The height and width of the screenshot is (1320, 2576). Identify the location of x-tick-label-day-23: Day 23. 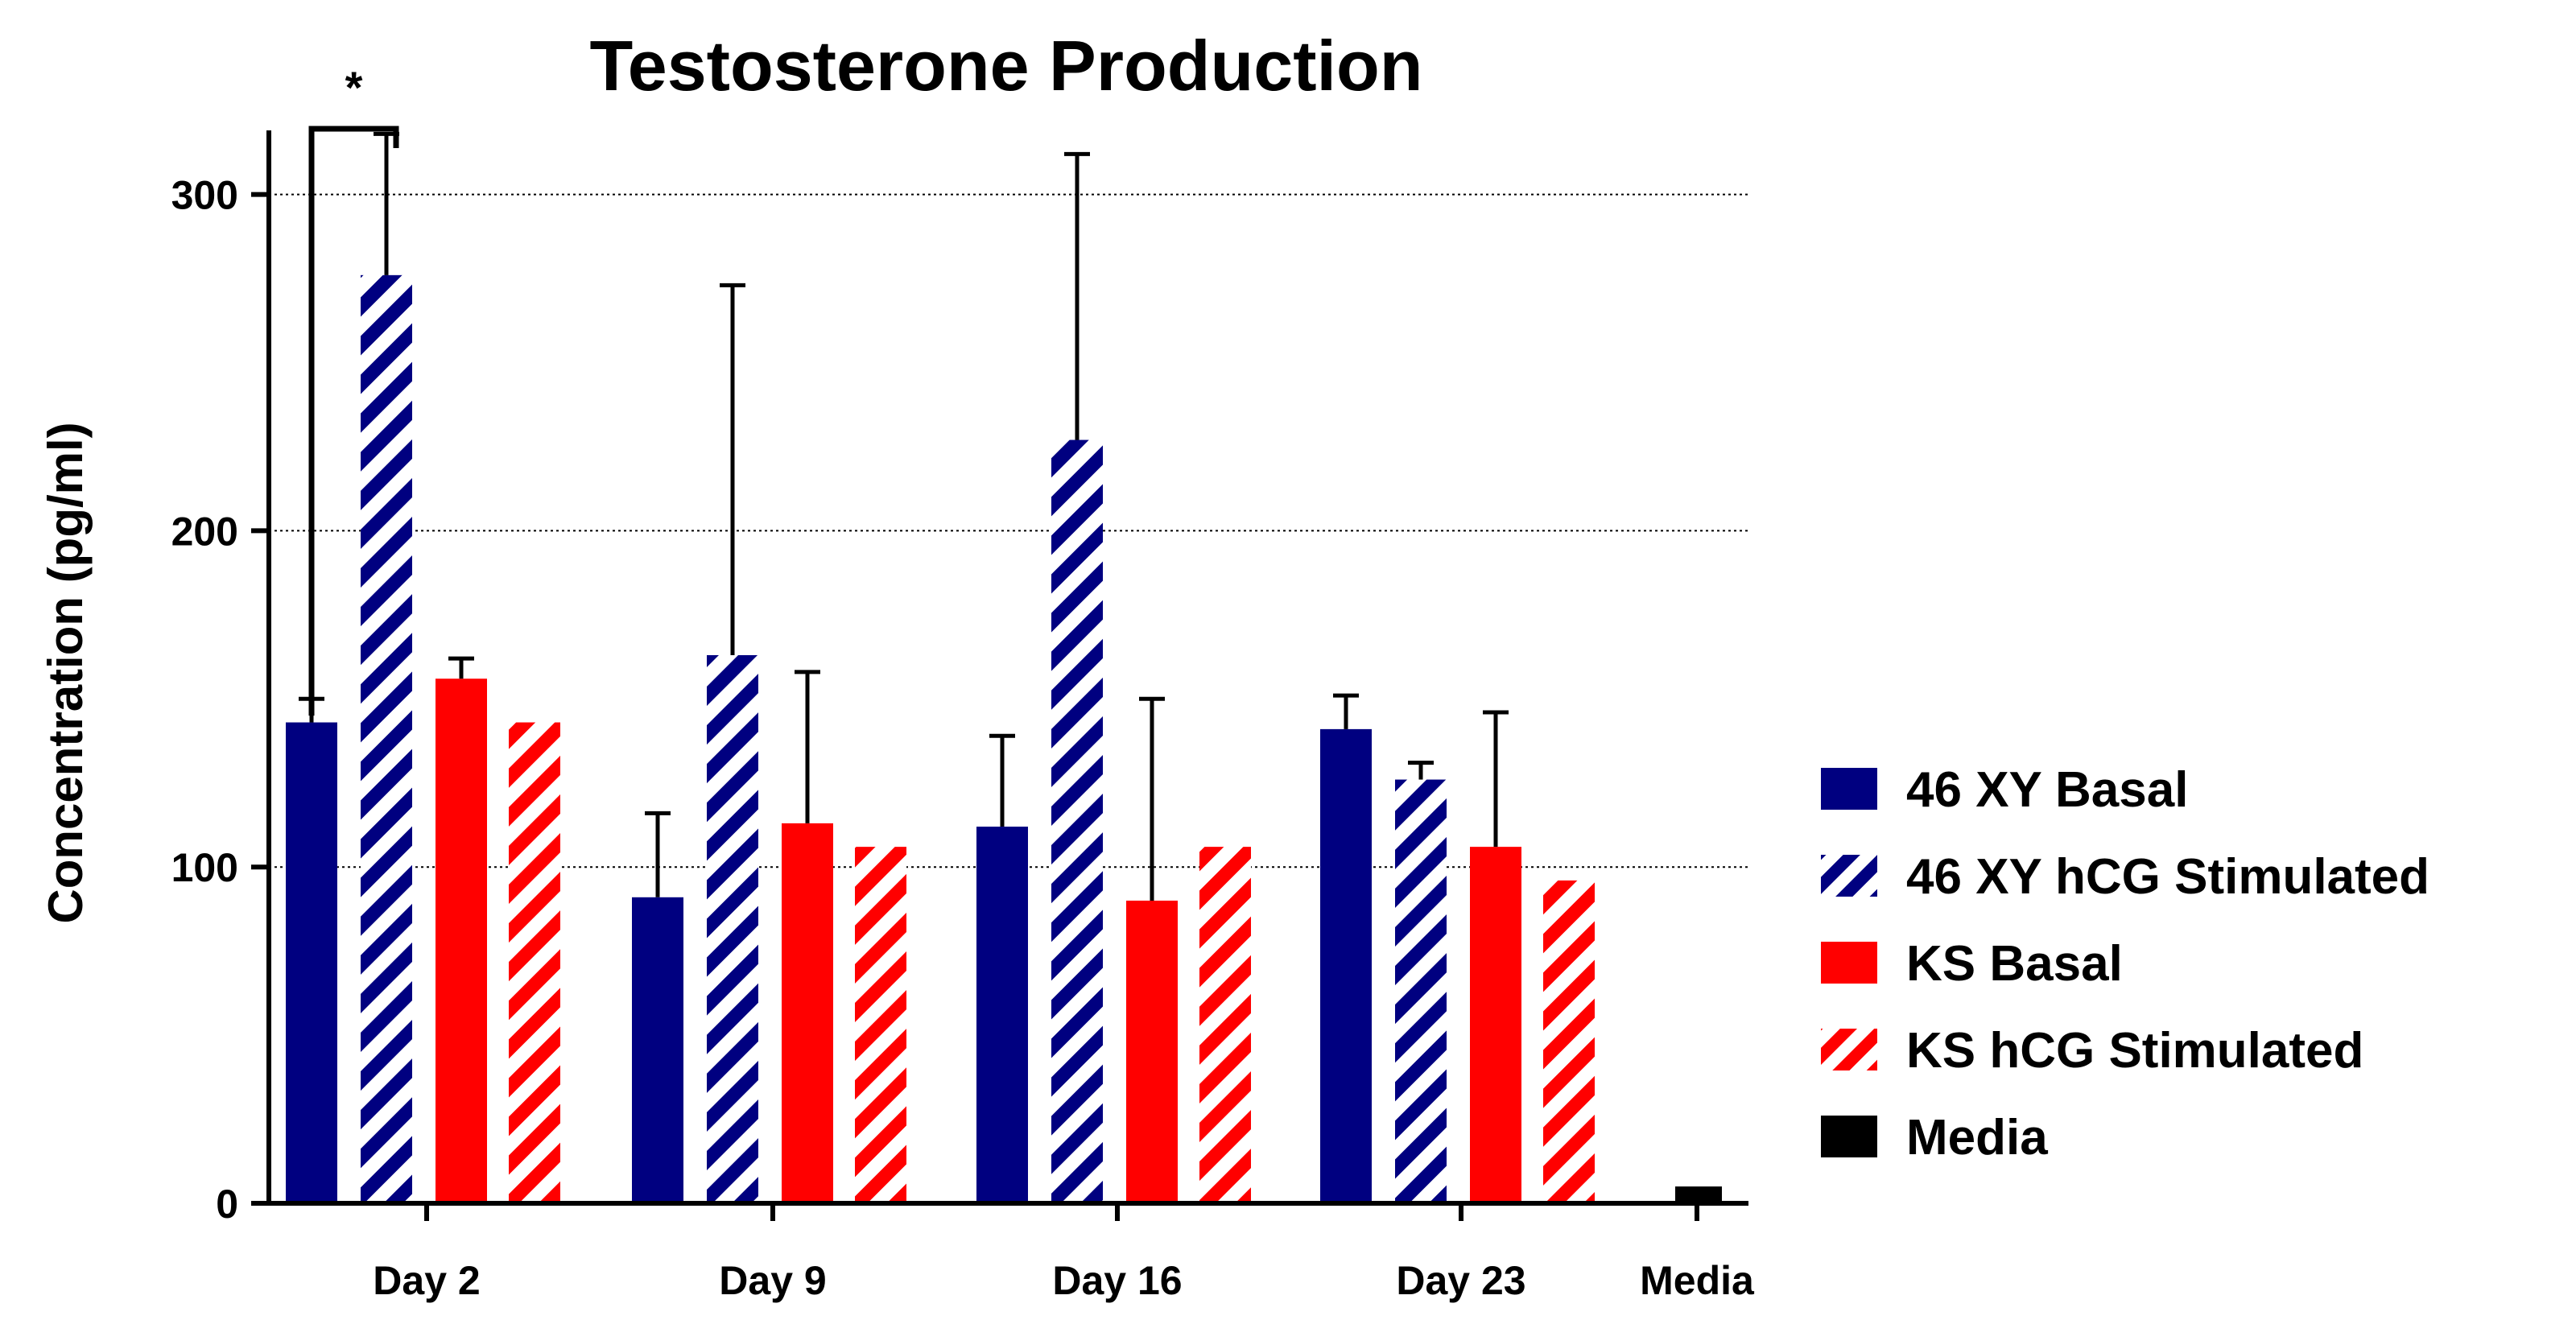
(1460, 1281).